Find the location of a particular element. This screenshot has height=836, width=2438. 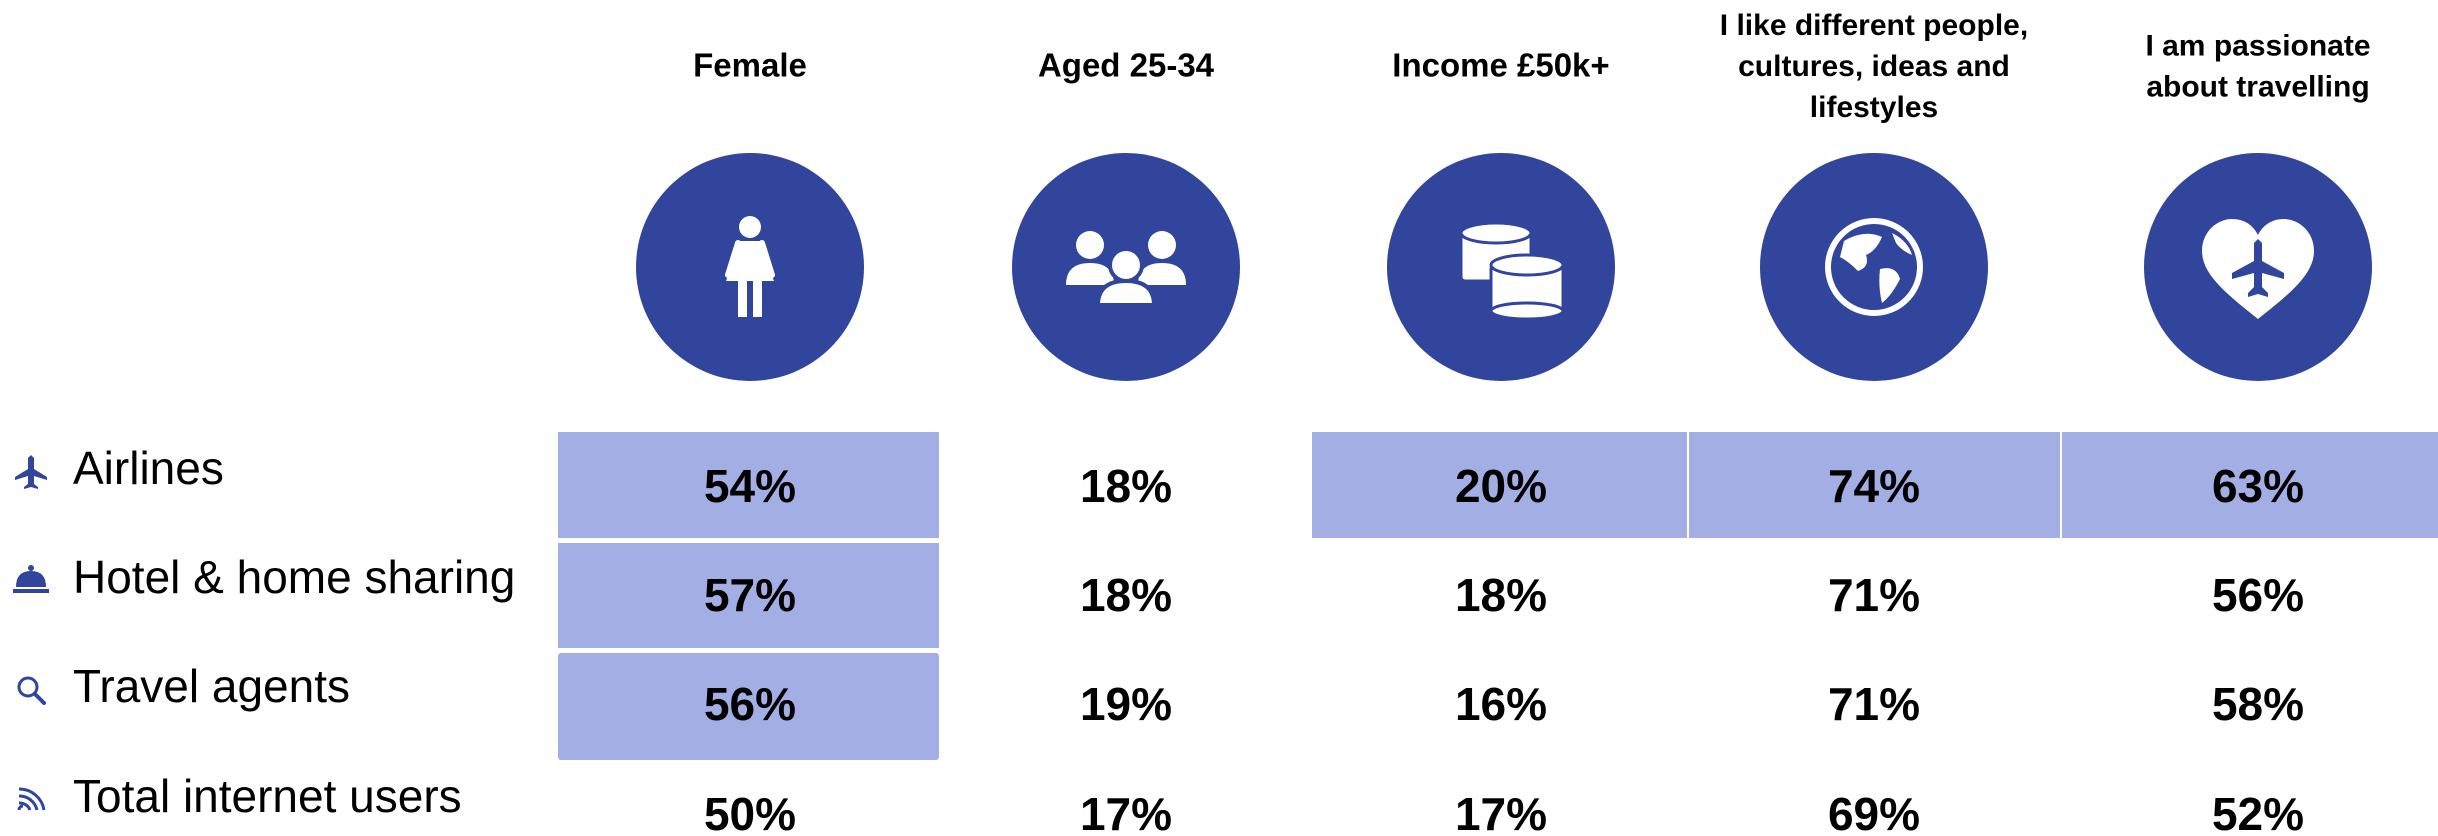

column-header: I am passionate is located at coordinates (2257, 45).